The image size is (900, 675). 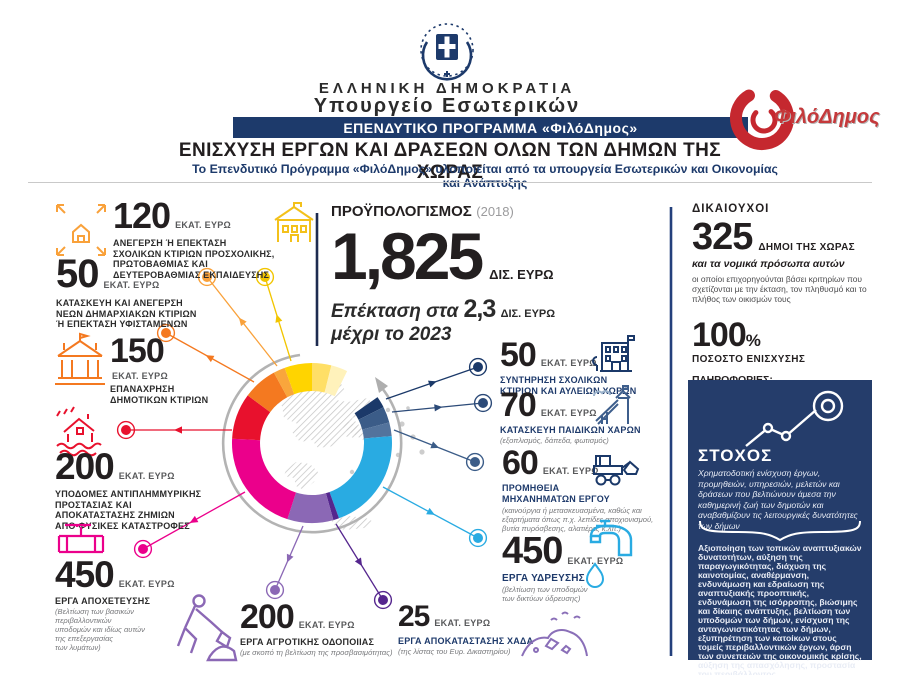 What do you see at coordinates (447, 106) in the screenshot?
I see `ministry-name: Υπουργείο Εσωτερικών` at bounding box center [447, 106].